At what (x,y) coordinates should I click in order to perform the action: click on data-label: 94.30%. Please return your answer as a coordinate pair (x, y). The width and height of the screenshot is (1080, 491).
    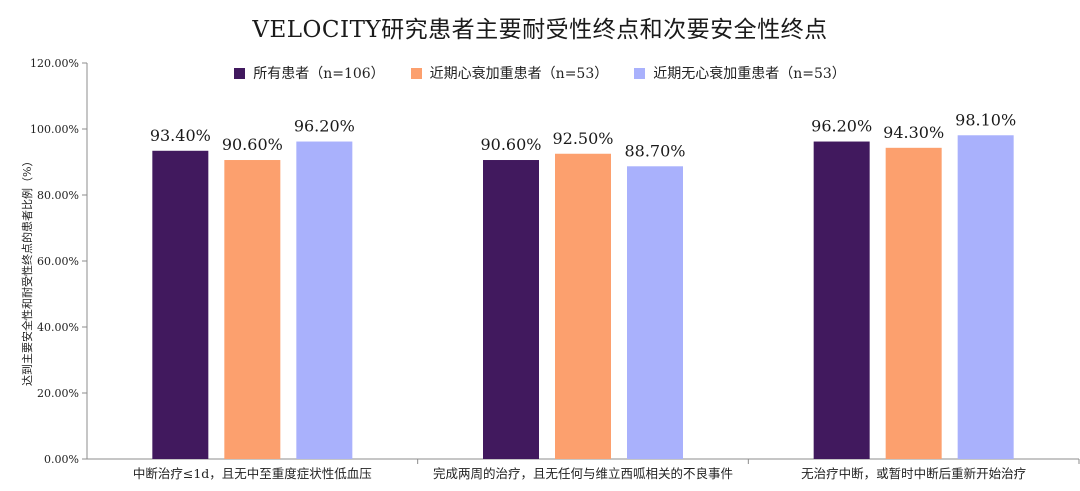
    Looking at the image, I should click on (913, 132).